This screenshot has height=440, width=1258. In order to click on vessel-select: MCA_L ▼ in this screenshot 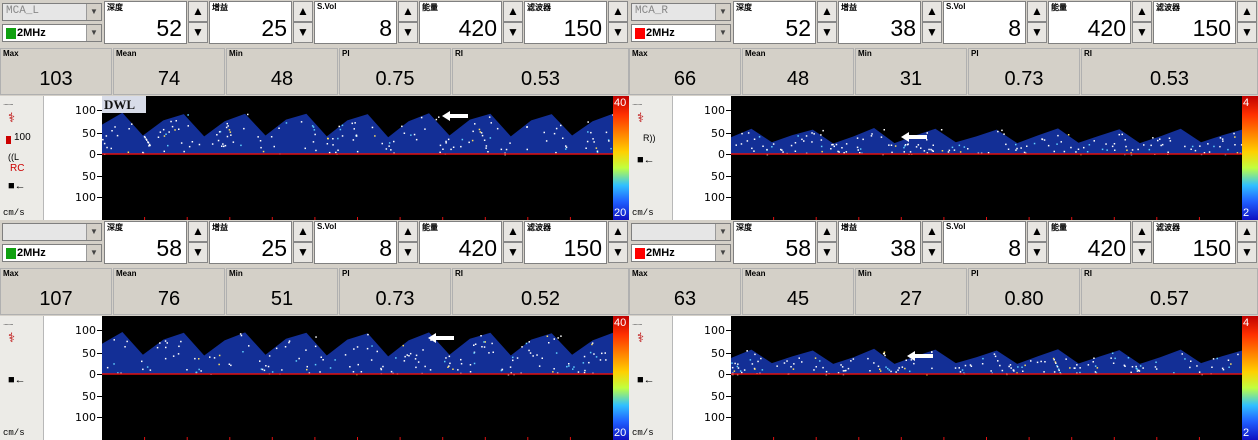, I will do `click(52, 12)`.